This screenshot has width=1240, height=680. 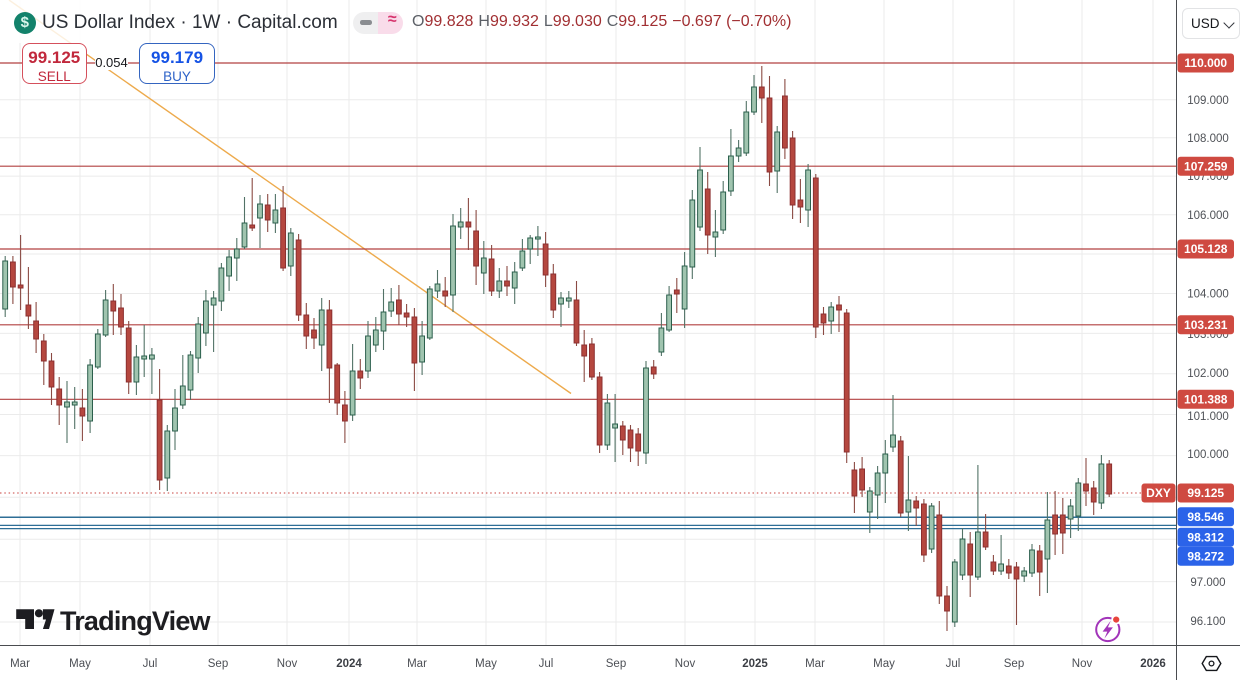 What do you see at coordinates (1205, 538) in the screenshot?
I see `svg-text: 98.312` at bounding box center [1205, 538].